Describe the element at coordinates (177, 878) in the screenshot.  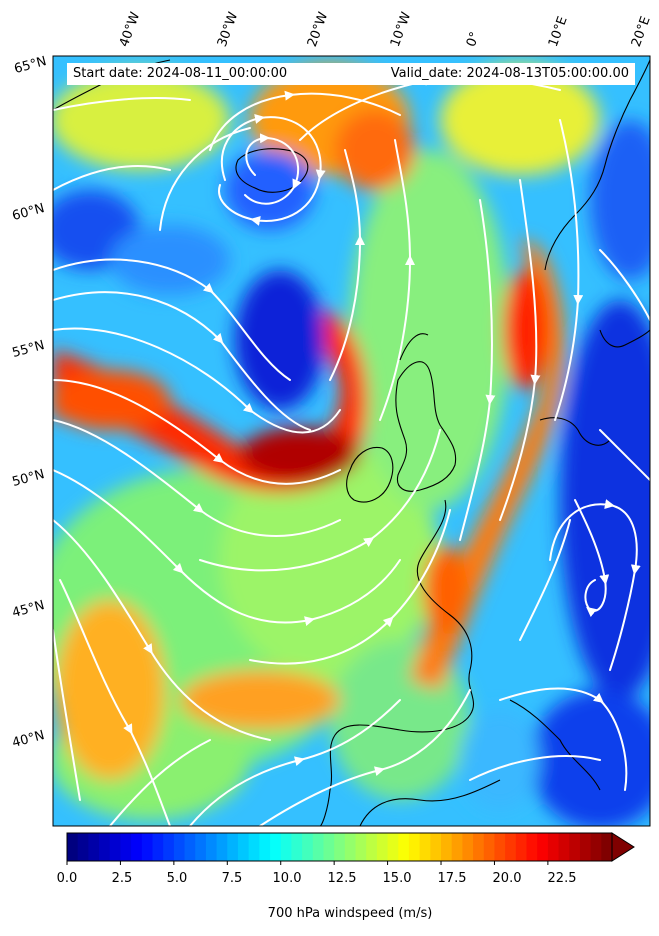
I see `colorbar-tick-label: 5.0` at that location.